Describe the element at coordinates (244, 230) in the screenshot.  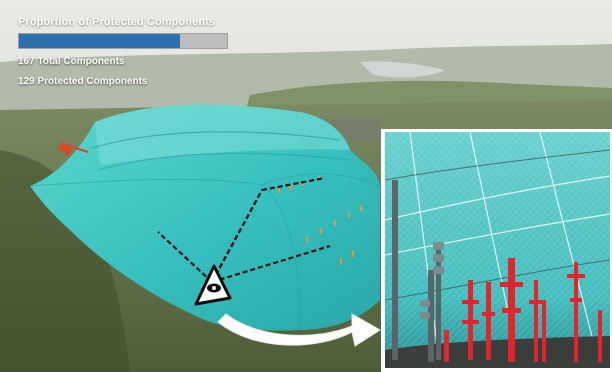
I see `sight-lines` at that location.